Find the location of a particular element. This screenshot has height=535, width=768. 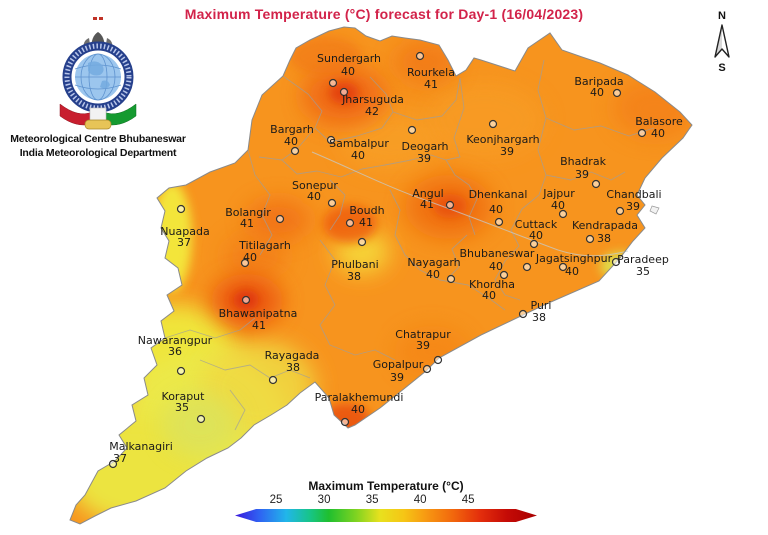

station-name-label: Koraput is located at coordinates (184, 396).